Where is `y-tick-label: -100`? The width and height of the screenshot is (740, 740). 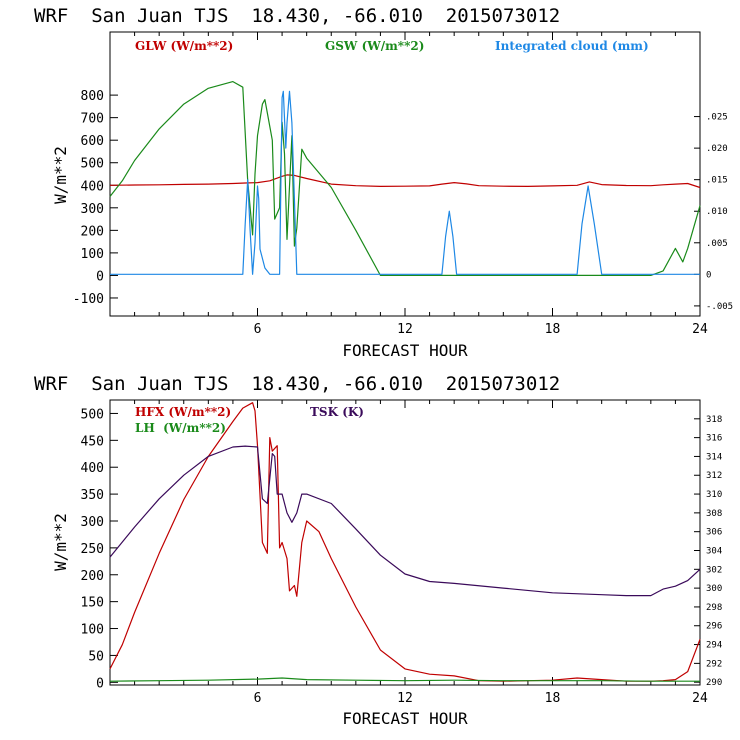
y-tick-label: -100 is located at coordinates (88, 299).